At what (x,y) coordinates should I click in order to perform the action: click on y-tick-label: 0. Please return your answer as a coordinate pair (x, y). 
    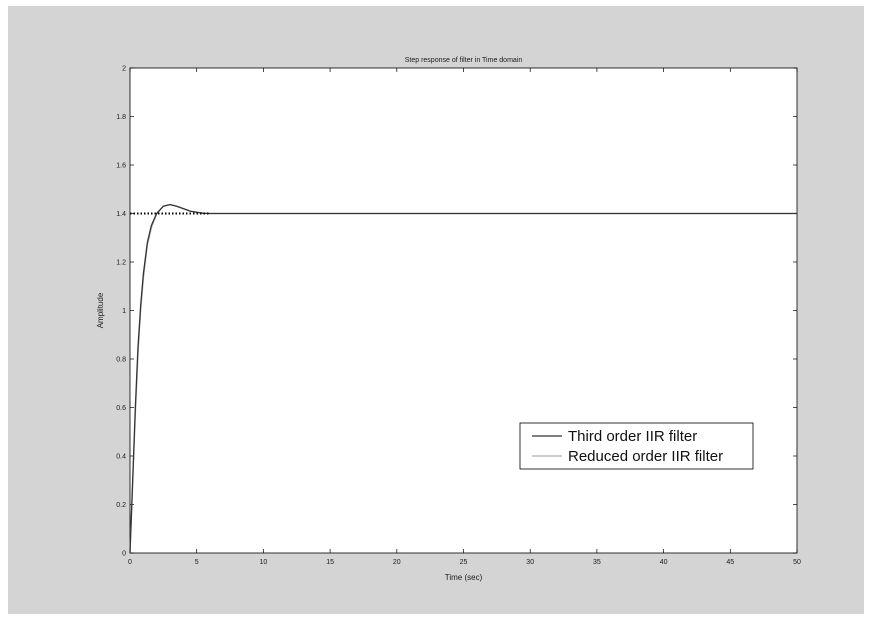
    Looking at the image, I should click on (124, 554).